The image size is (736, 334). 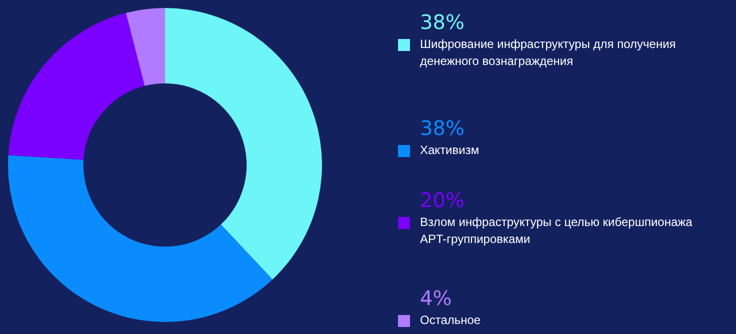 What do you see at coordinates (450, 150) in the screenshot?
I see `legend-label: Хактивизм` at bounding box center [450, 150].